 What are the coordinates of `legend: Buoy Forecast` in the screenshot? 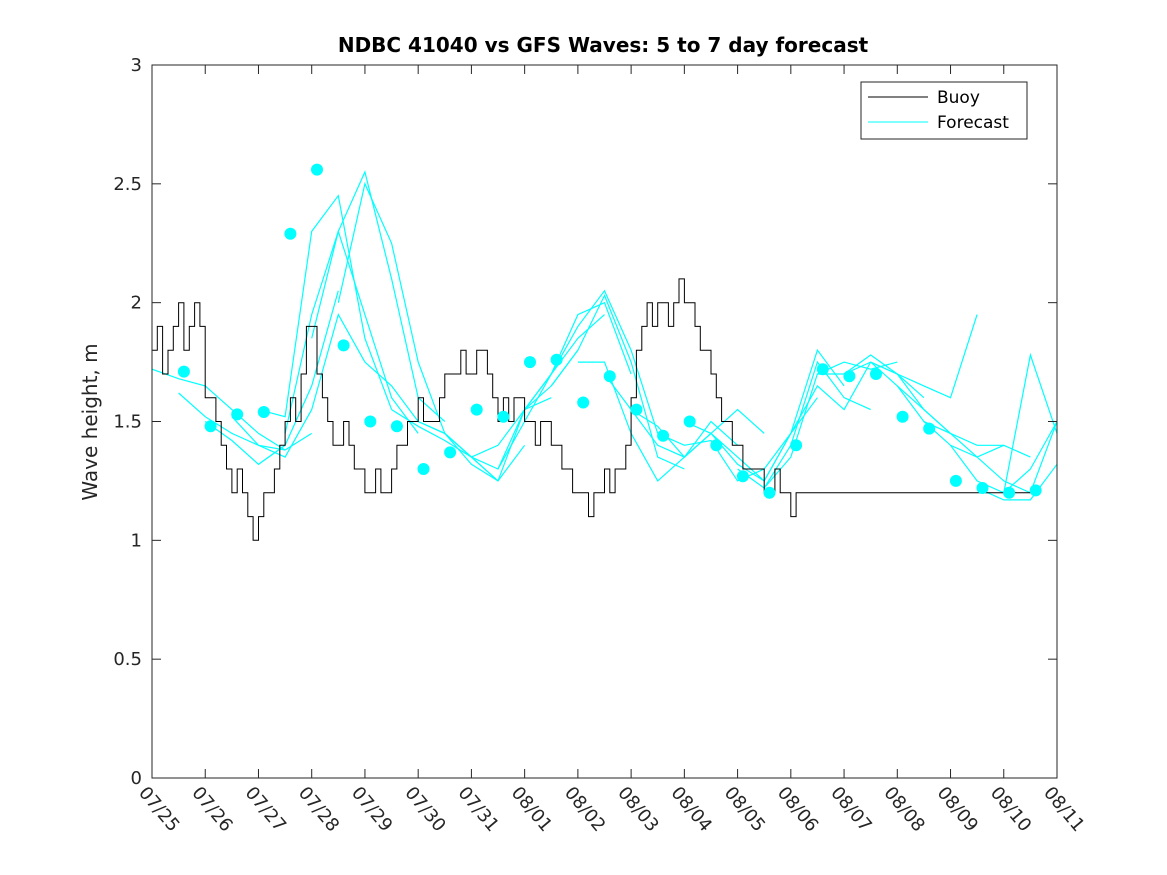 It's located at (944, 110).